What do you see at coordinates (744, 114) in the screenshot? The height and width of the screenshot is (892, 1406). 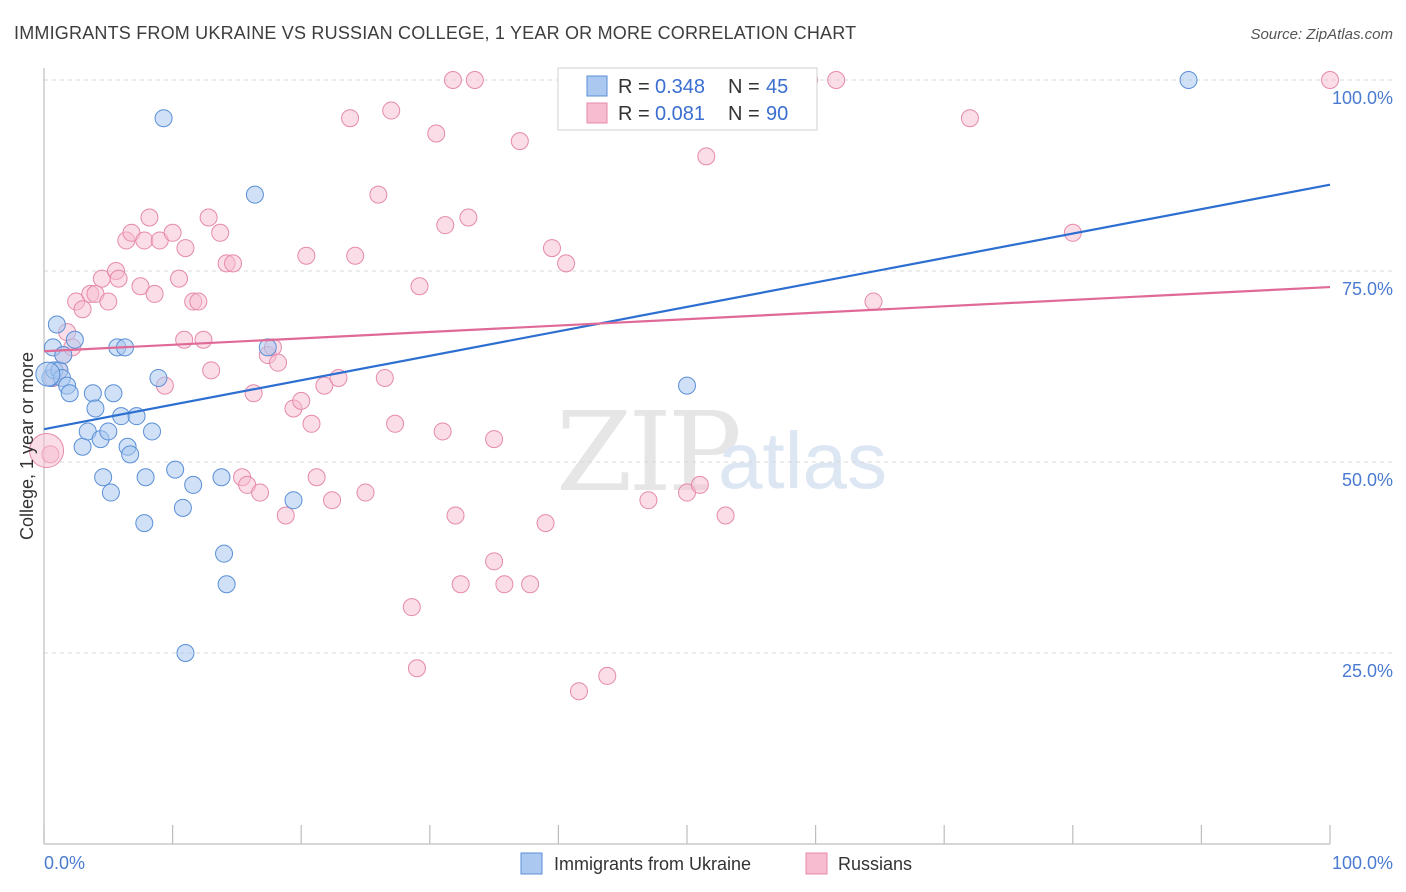 I see `legend-n-label-russians: N =` at bounding box center [744, 114].